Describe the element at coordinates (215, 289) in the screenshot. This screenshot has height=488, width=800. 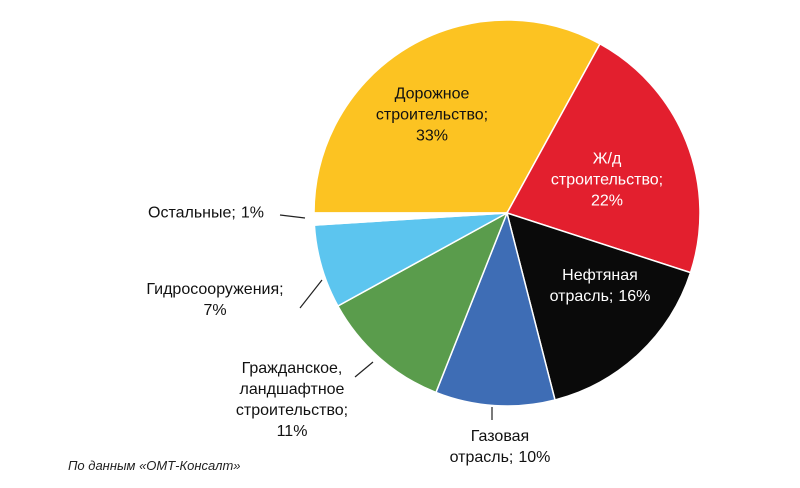
I see `category-label: Гидросооружения;` at that location.